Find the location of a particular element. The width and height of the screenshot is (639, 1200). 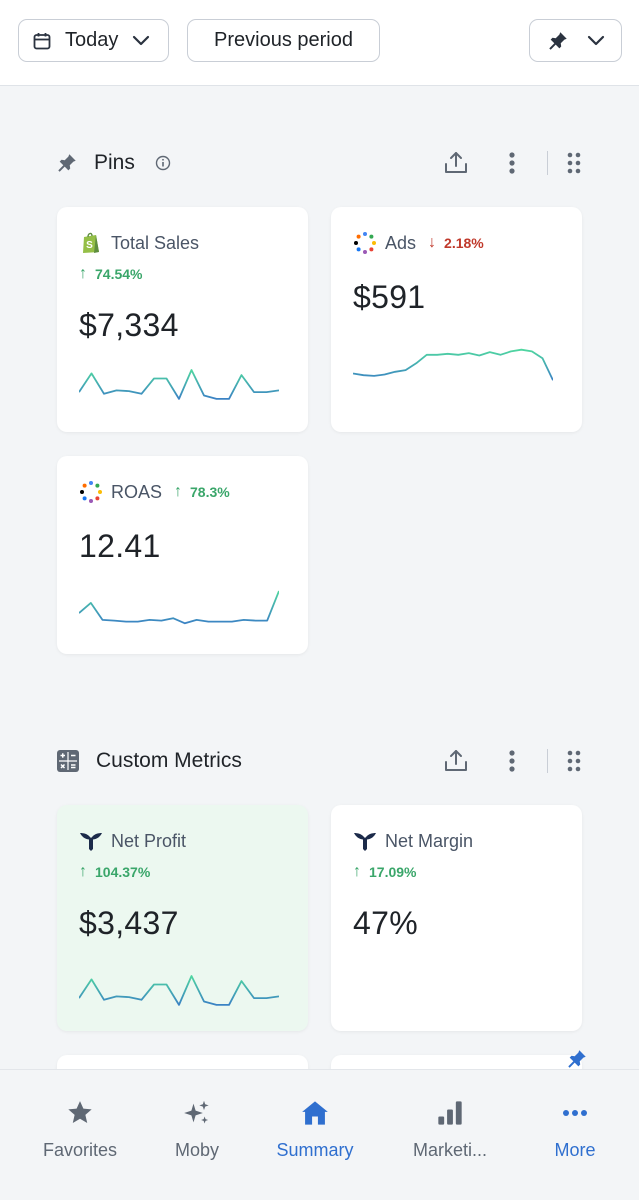

card-title: ROAS ↑ 78.3% is located at coordinates (154, 492).